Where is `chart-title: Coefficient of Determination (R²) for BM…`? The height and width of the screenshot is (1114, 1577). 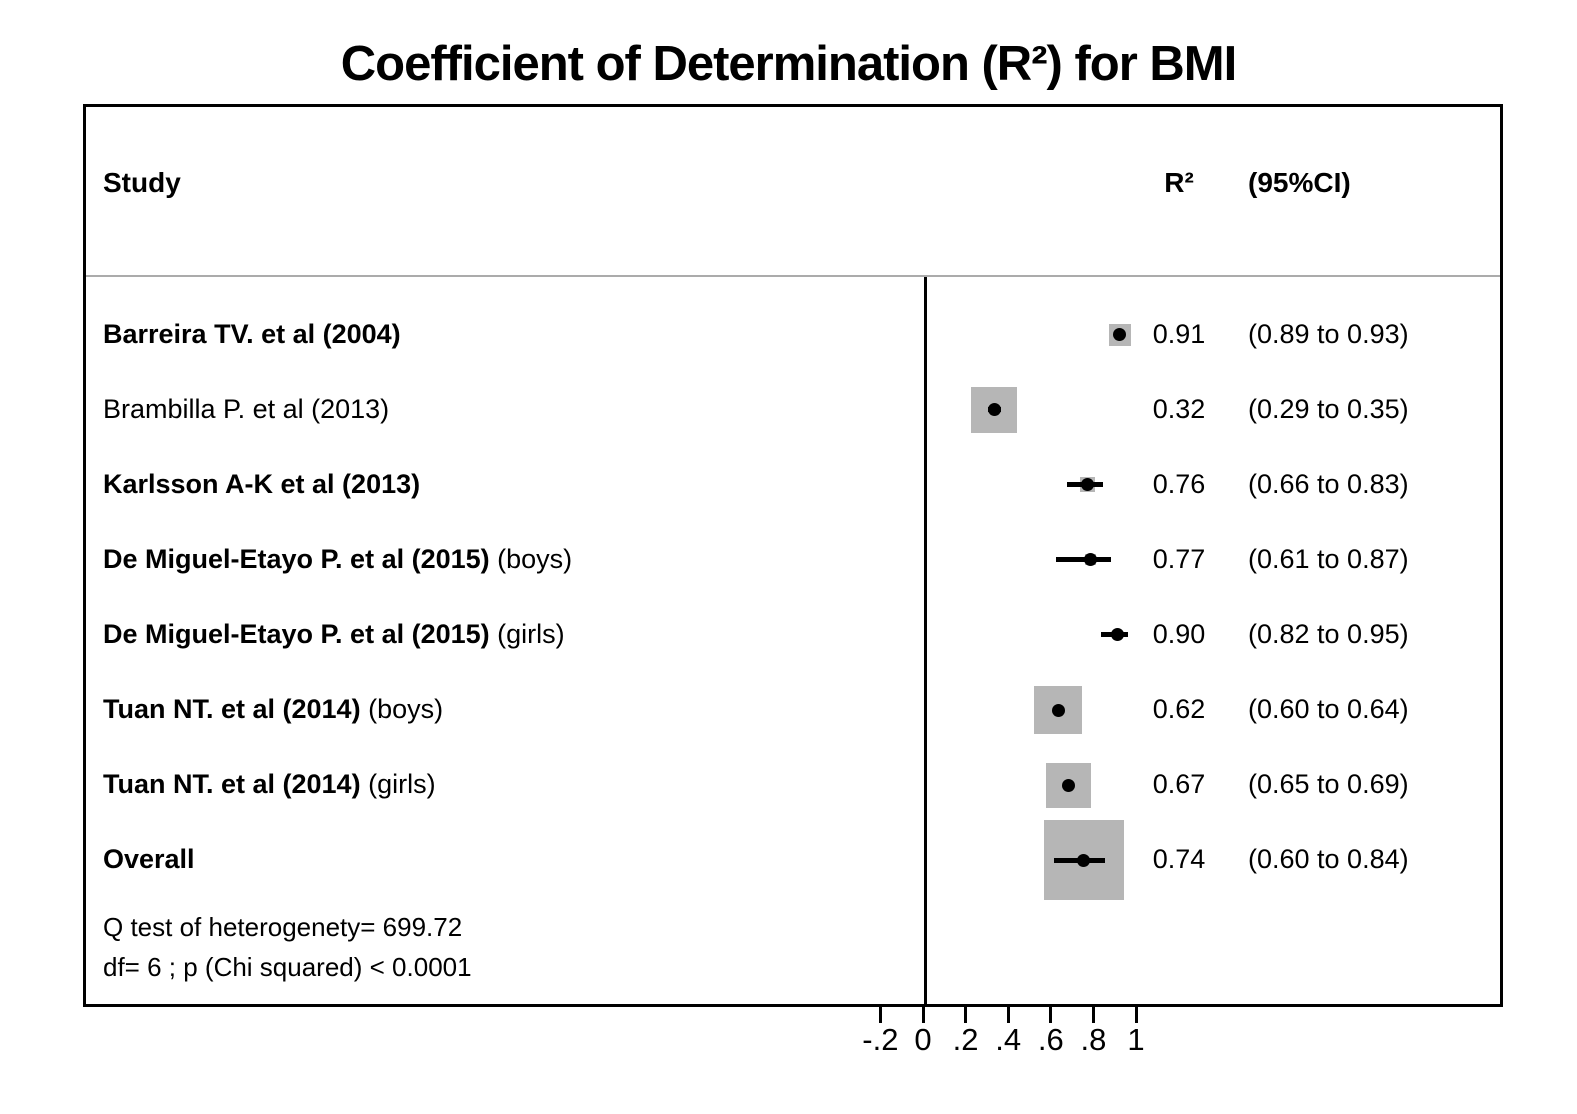 chart-title: Coefficient of Determination (R²) for BM… is located at coordinates (788, 64).